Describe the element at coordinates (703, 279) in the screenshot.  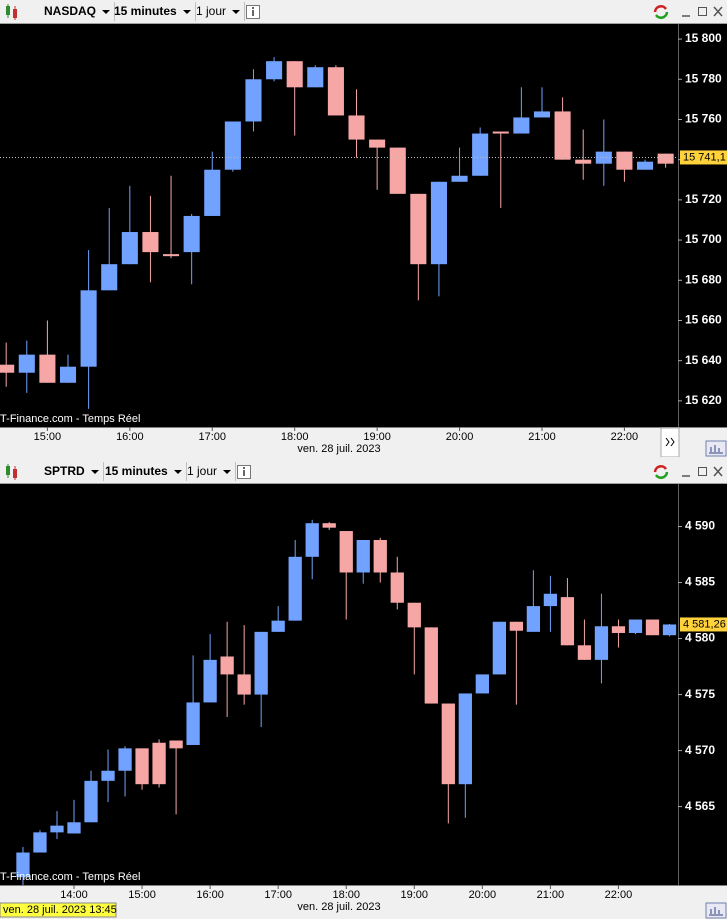
I see `y-tick-label: 15 680` at that location.